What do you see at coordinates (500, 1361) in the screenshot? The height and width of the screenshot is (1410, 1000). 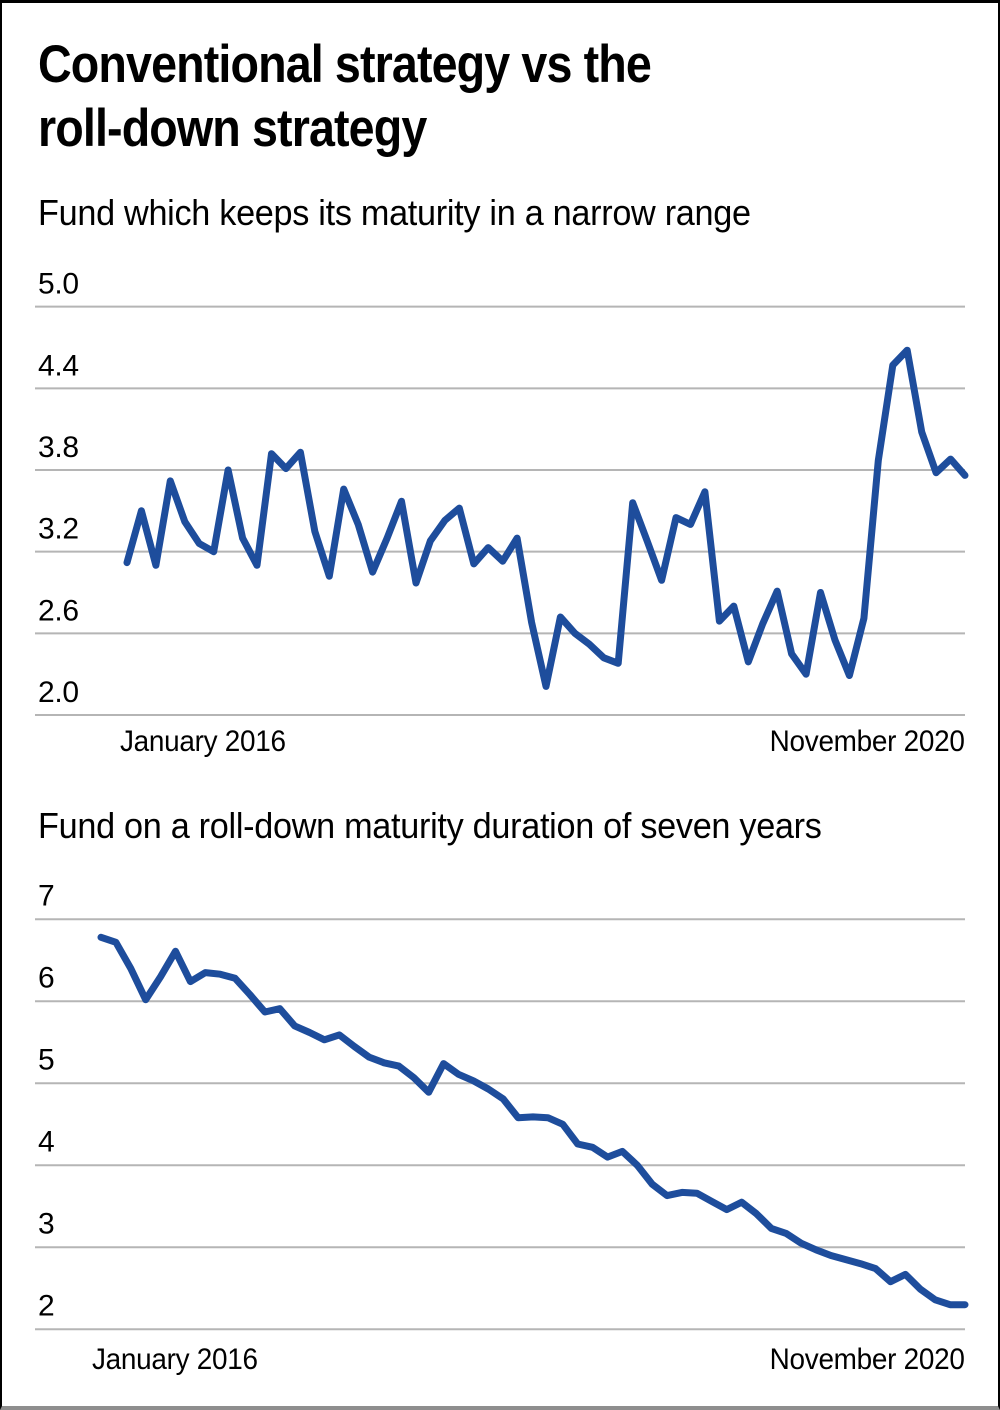 I see `chart2-x-axis: January 2016 November 2020` at bounding box center [500, 1361].